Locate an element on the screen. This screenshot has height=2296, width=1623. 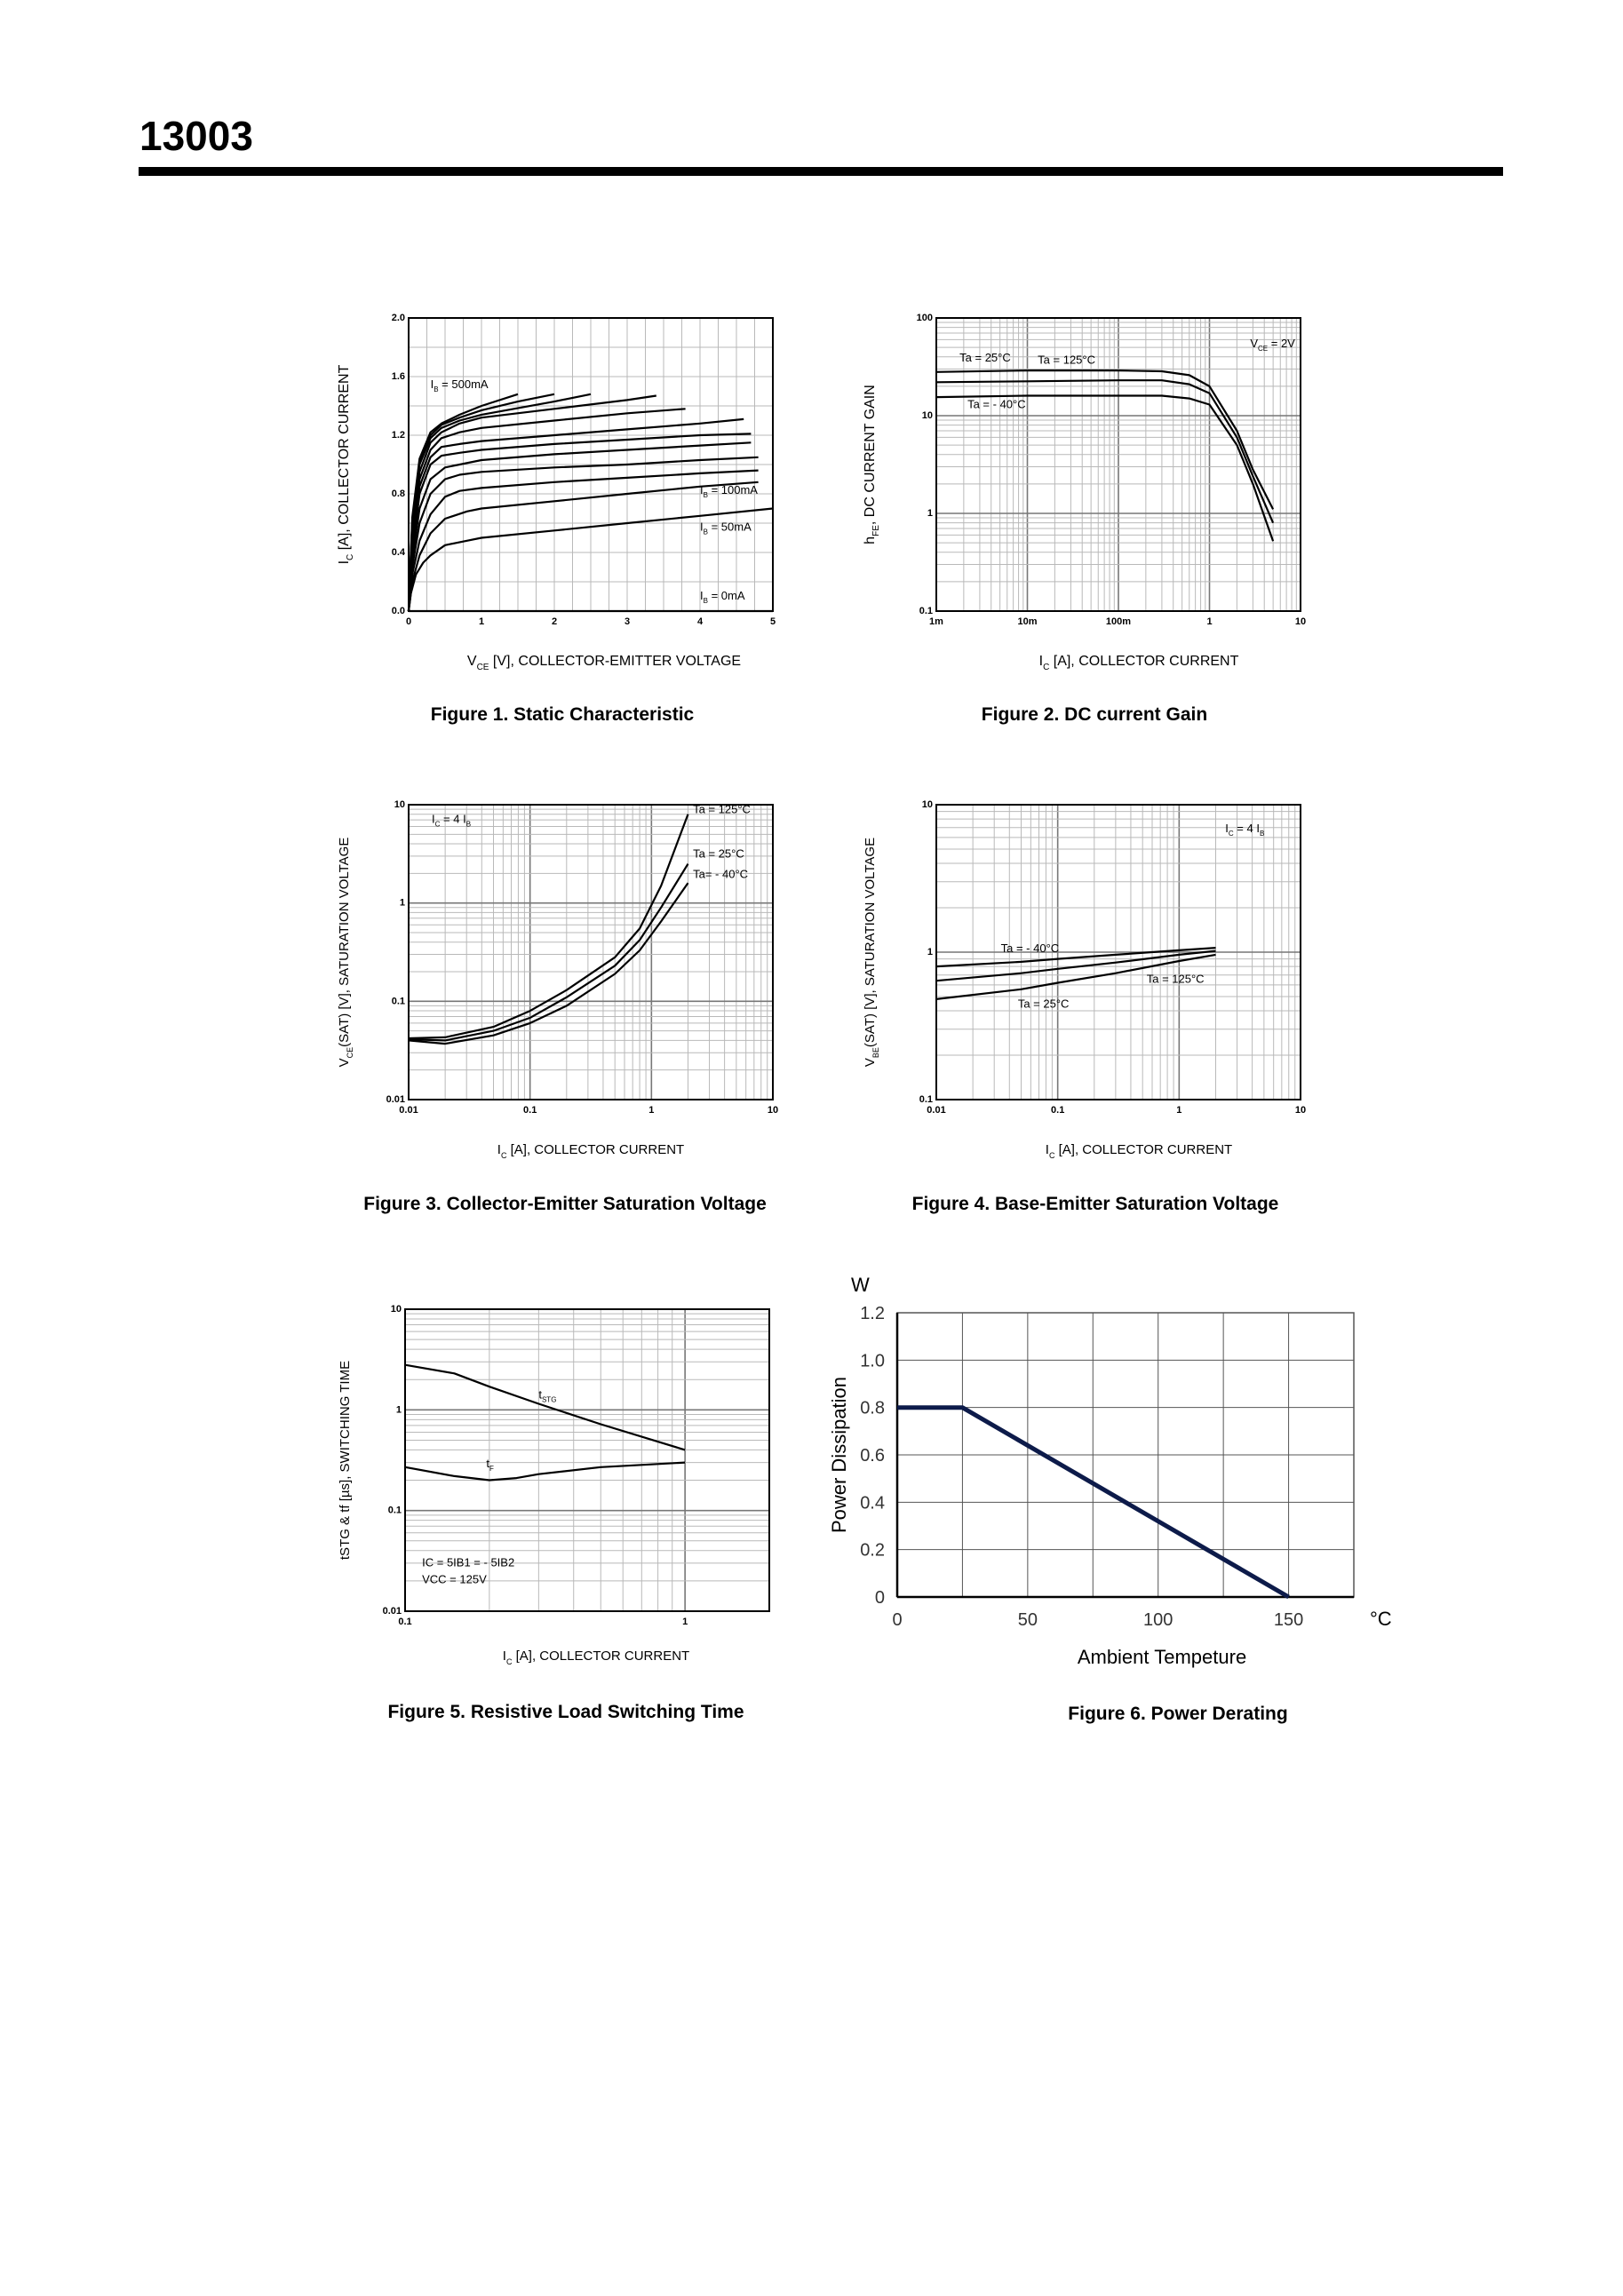
fig6-y-tick-label: 0.6 is located at coordinates (872, 1456).